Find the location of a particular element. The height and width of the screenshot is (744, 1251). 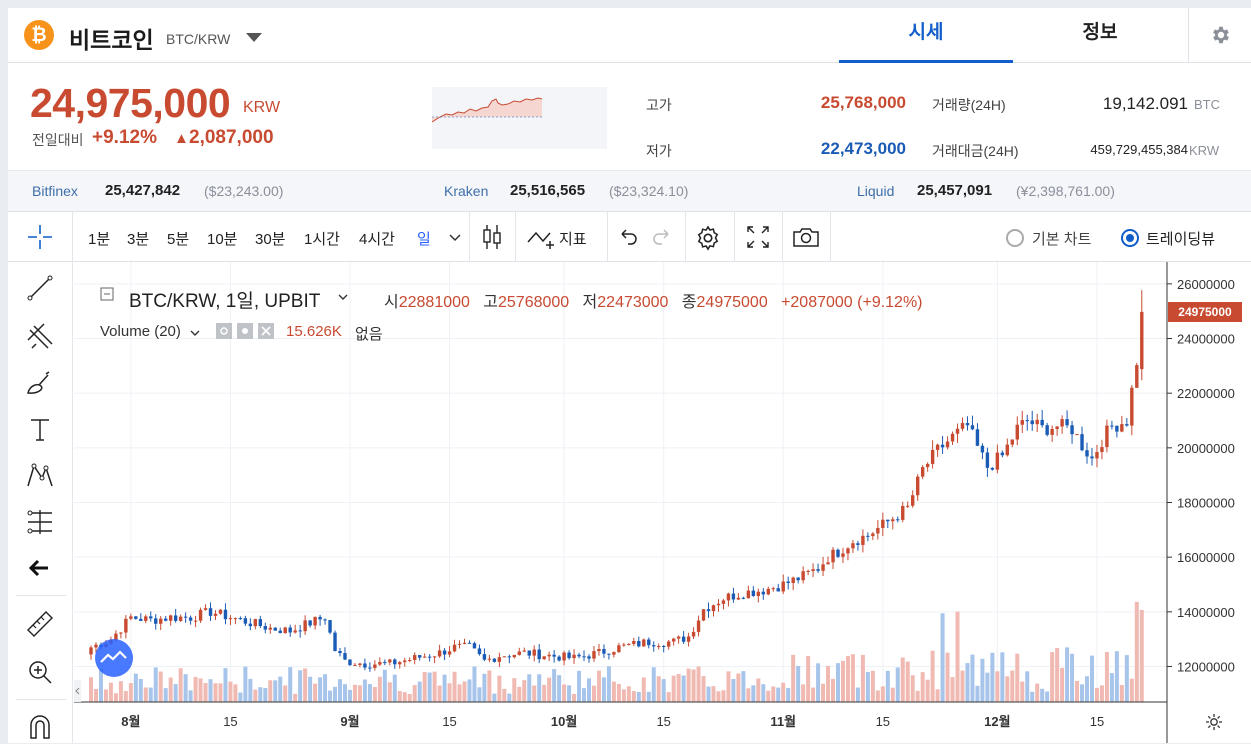

y-tick-label: 24000000 is located at coordinates (1206, 339).